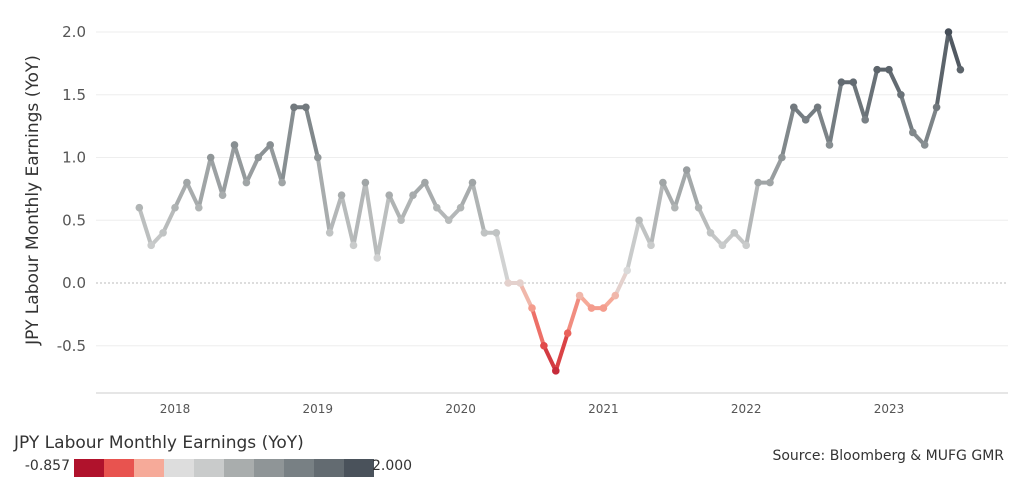 This screenshot has height=497, width=1022. Describe the element at coordinates (159, 443) in the screenshot. I see `legend-title: JPY Labour Monthly Earnings (YoY)` at that location.